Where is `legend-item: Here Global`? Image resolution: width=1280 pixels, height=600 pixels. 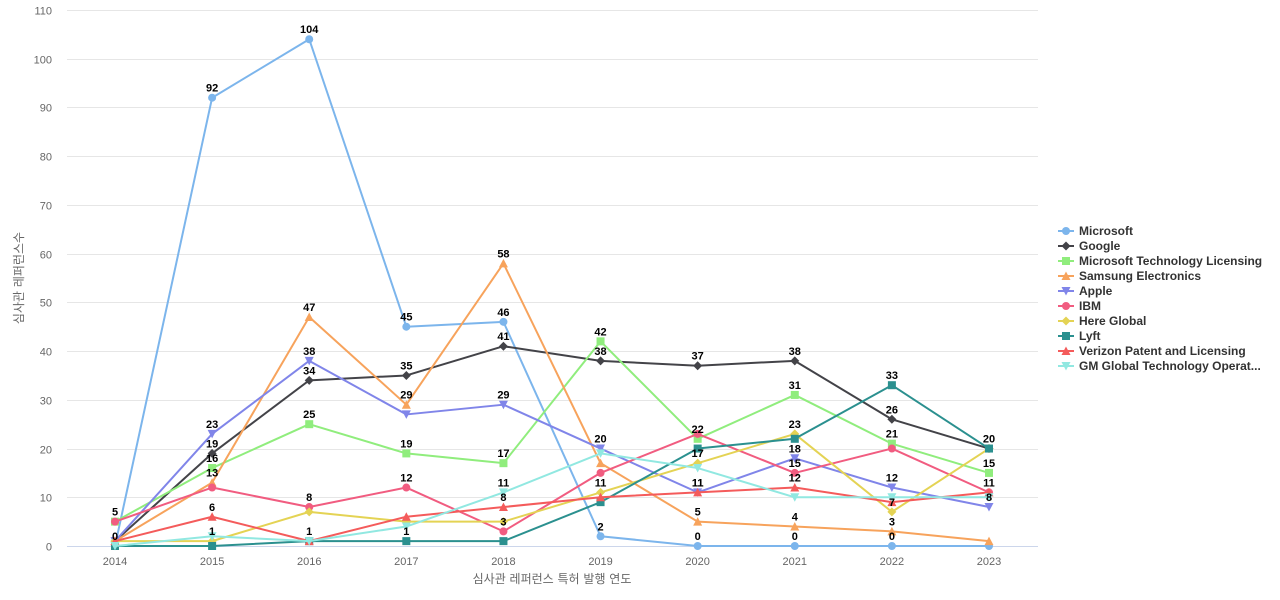 legend-item: Here Global is located at coordinates (1102, 321).